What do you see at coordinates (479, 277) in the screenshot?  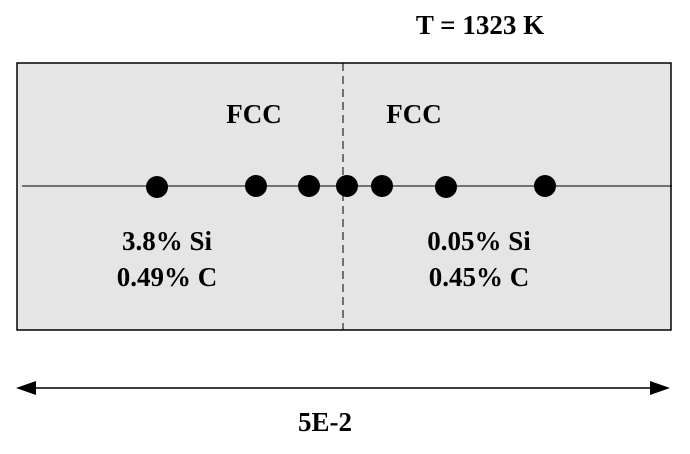 I see `composition: 0.45% C` at bounding box center [479, 277].